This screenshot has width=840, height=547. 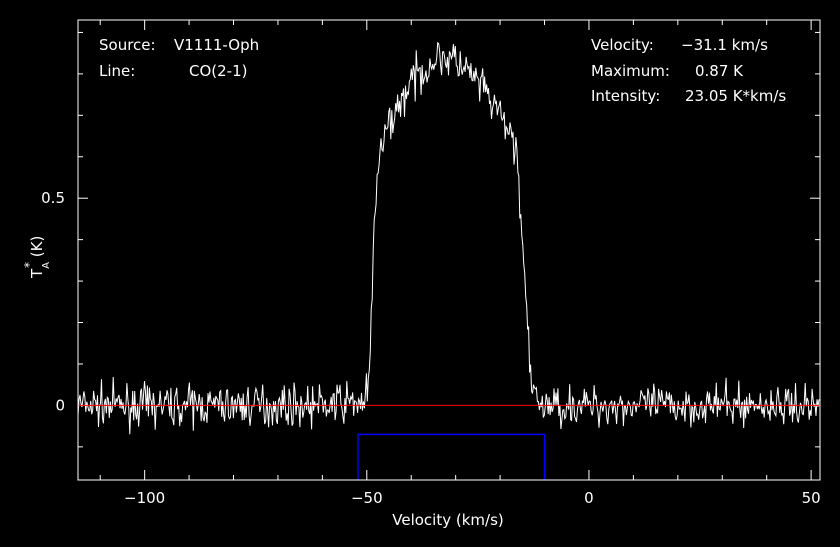 What do you see at coordinates (37, 273) in the screenshot?
I see `y-axis-label-main: T` at bounding box center [37, 273].